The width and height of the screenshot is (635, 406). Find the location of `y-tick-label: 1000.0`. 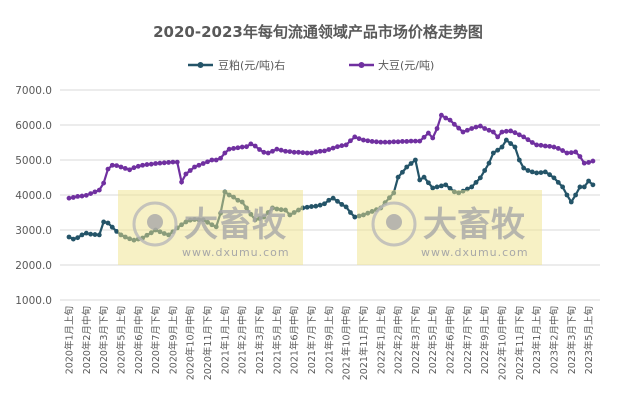

y-tick-label: 1000.0 is located at coordinates (33, 301).